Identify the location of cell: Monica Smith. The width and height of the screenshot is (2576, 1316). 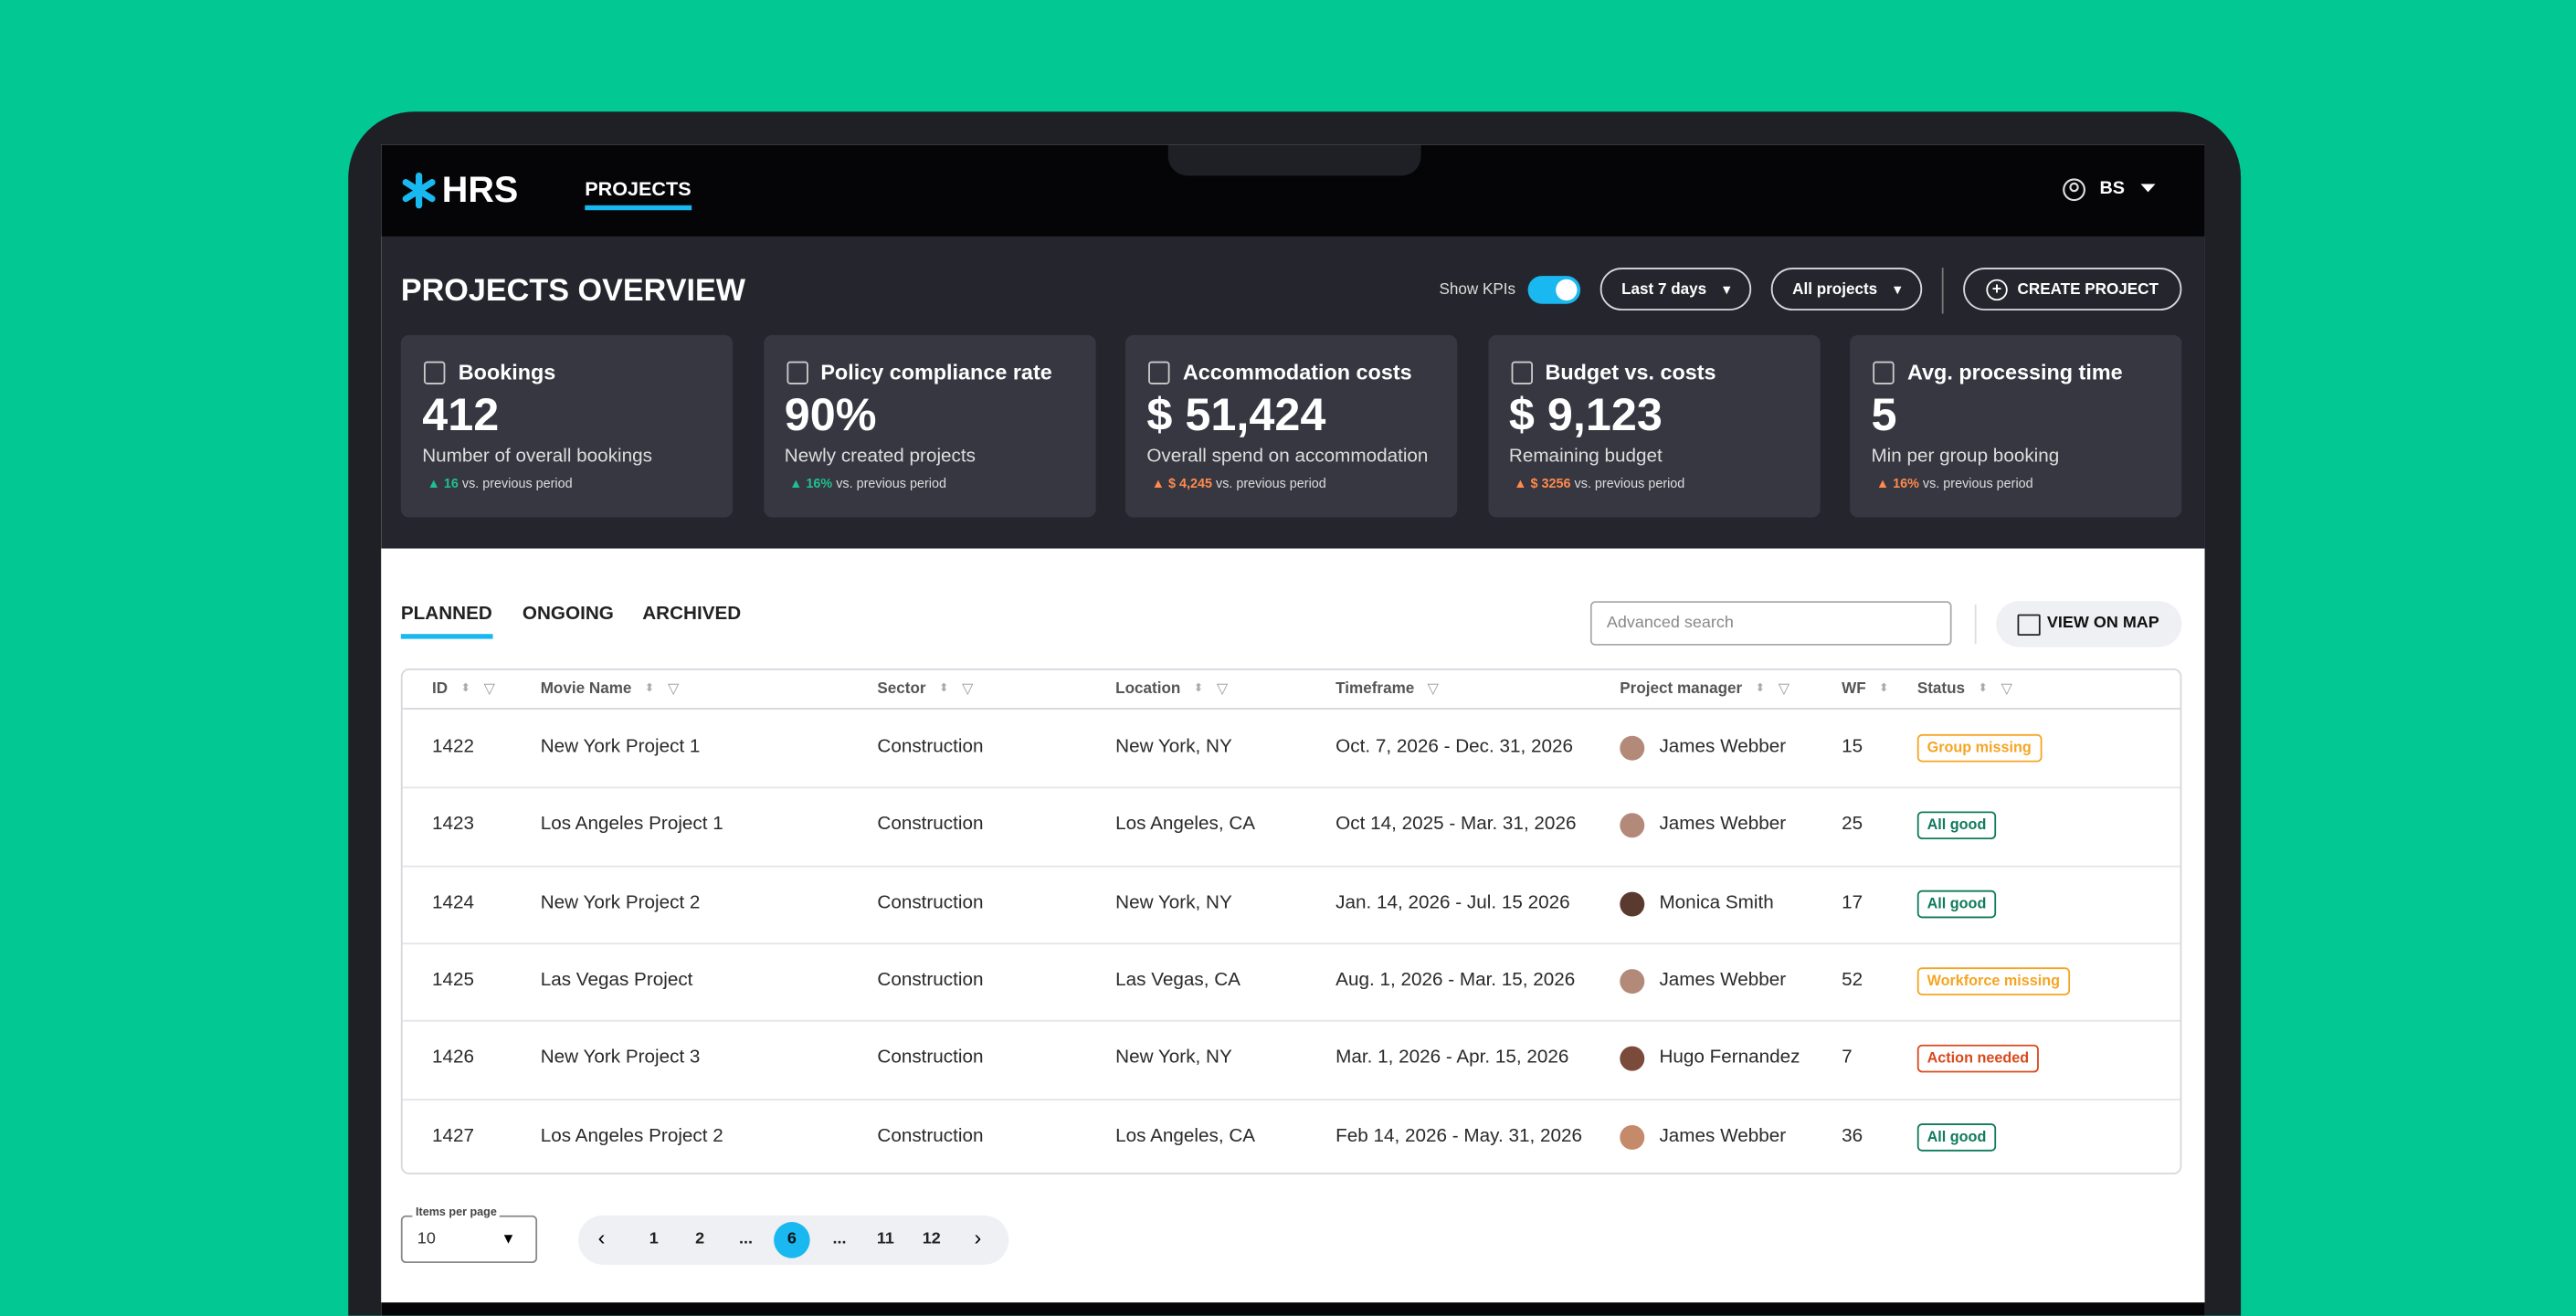
(1716, 902).